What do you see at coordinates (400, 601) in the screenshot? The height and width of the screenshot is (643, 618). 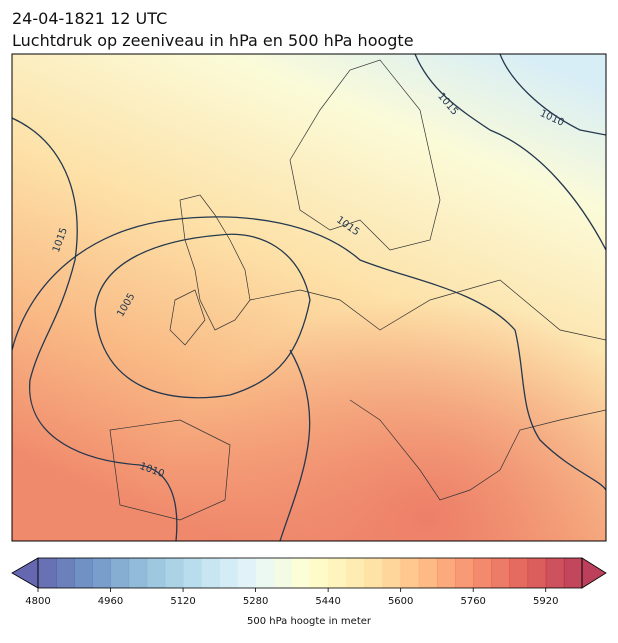 I see `colorbar-tick-label: 5600` at bounding box center [400, 601].